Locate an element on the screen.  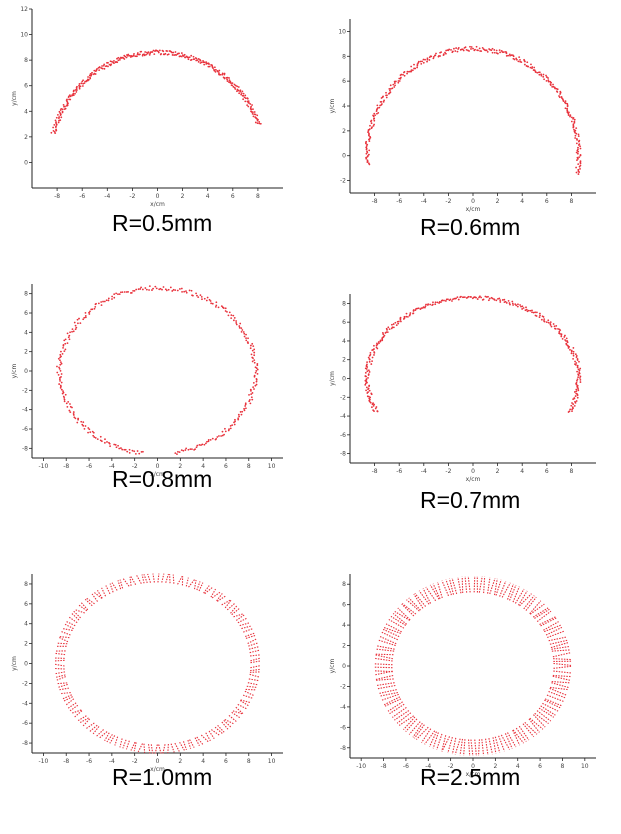
y-tick-label: -8 is located at coordinates (343, 454).